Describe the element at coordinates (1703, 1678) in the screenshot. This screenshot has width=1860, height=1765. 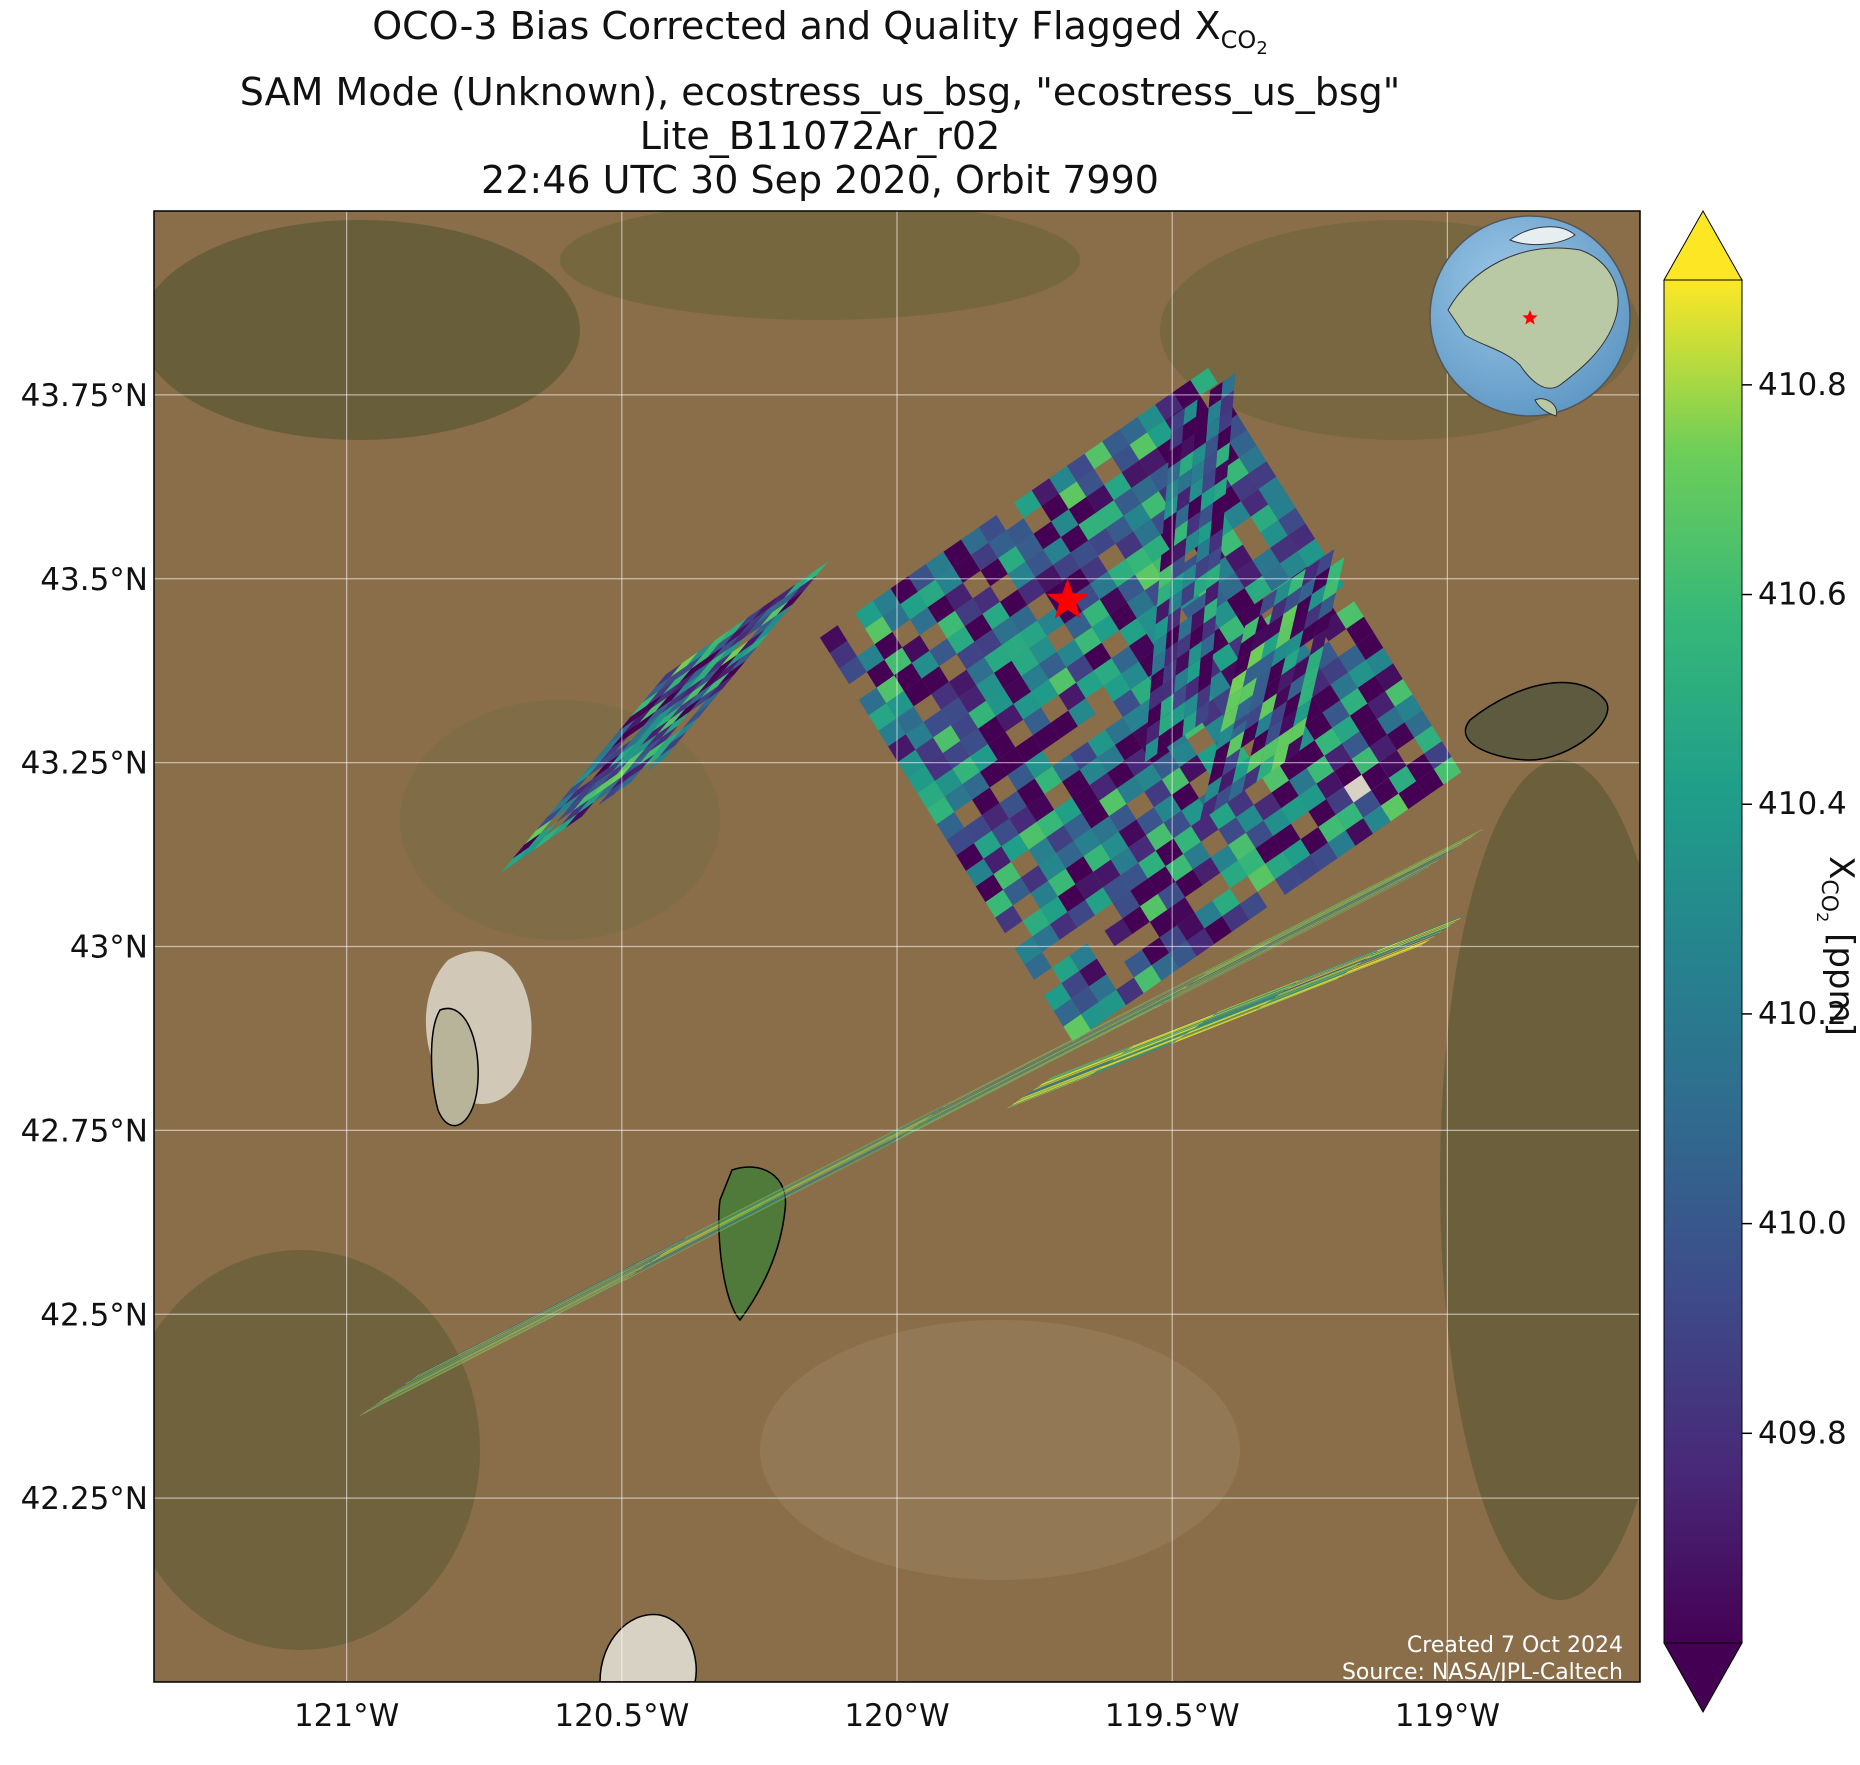
I see `colorbar-extend-min` at that location.